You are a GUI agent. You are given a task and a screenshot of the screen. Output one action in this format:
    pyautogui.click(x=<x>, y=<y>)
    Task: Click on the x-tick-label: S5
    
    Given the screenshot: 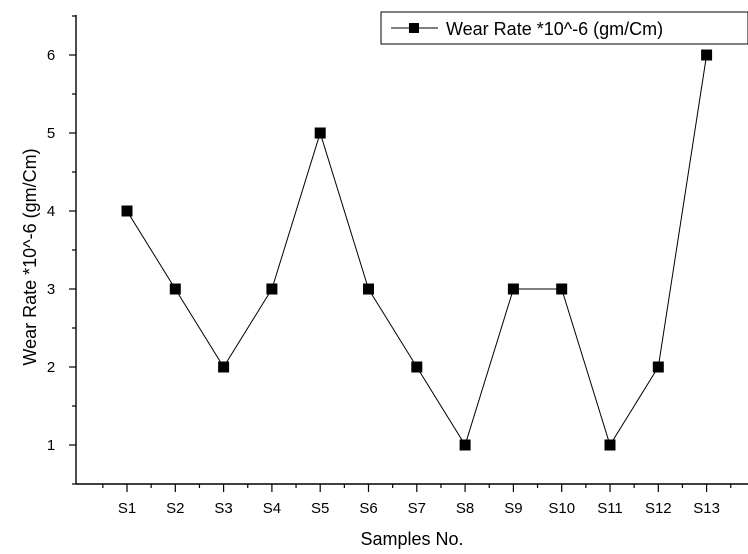 What is the action you would take?
    pyautogui.click(x=320, y=508)
    